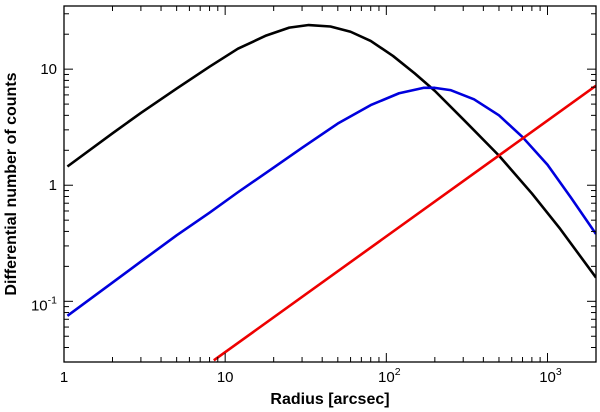  I want to click on x-tick-label: 10, so click(225, 377).